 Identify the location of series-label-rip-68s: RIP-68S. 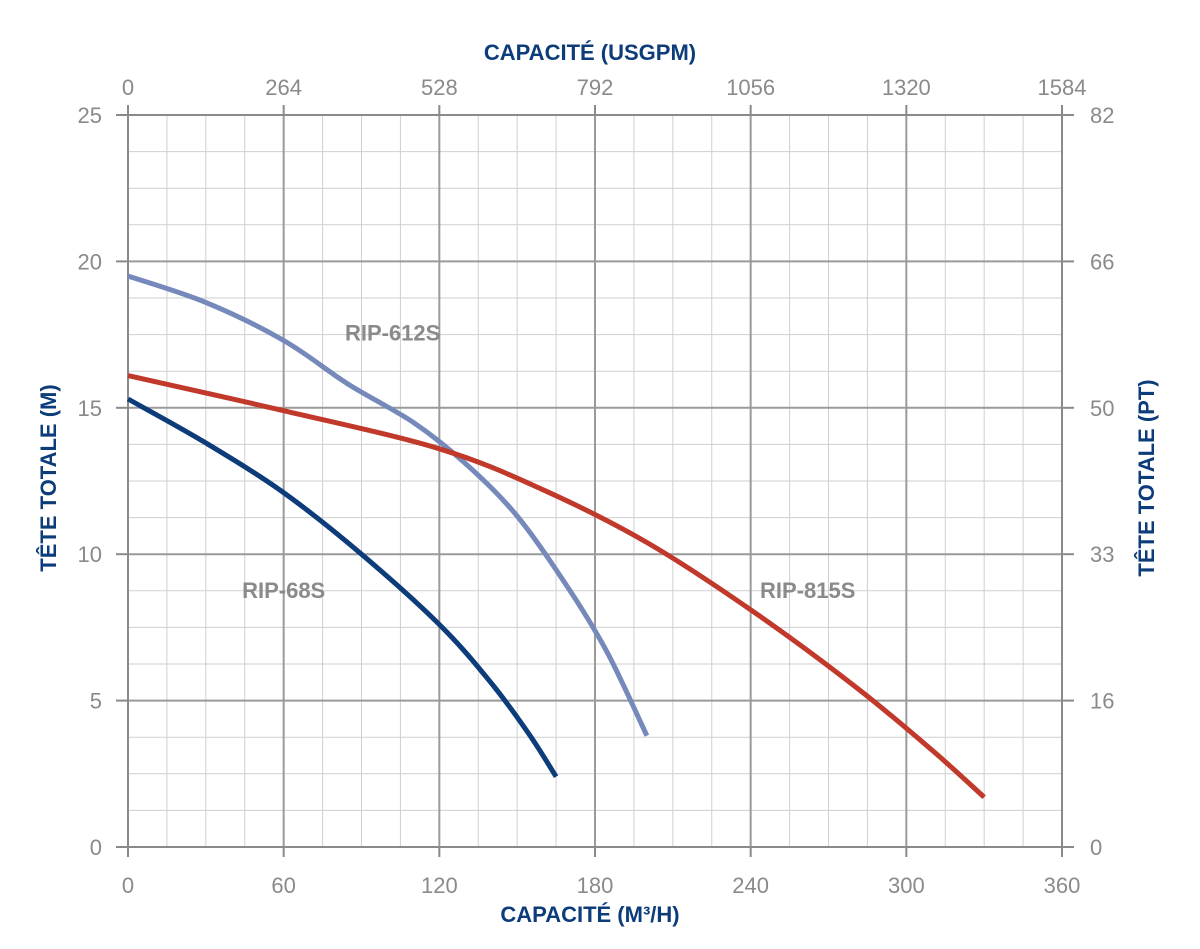
(283, 590).